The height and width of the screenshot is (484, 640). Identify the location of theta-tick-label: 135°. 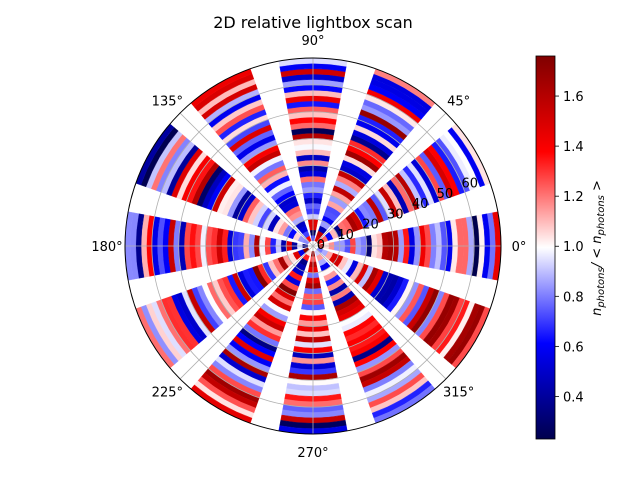
(167, 101).